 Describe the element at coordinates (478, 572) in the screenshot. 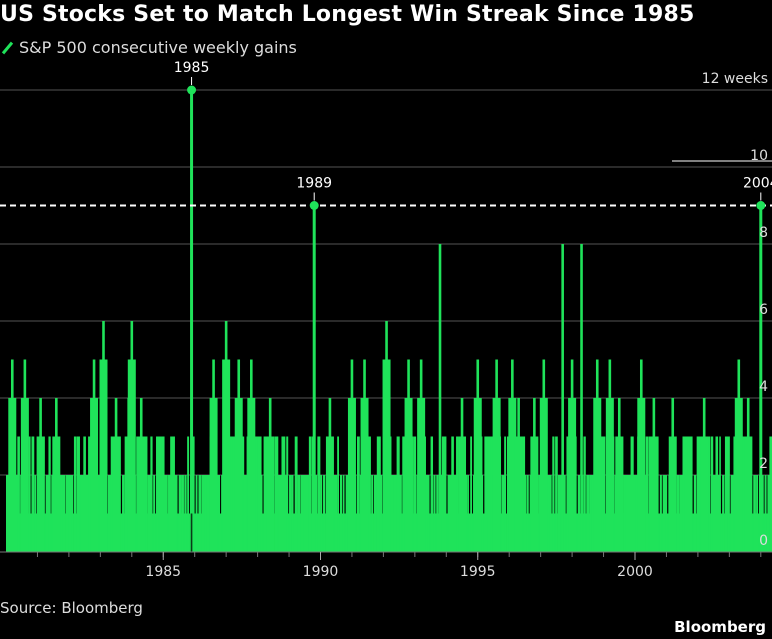

I see `x-tick-label: 1995` at that location.